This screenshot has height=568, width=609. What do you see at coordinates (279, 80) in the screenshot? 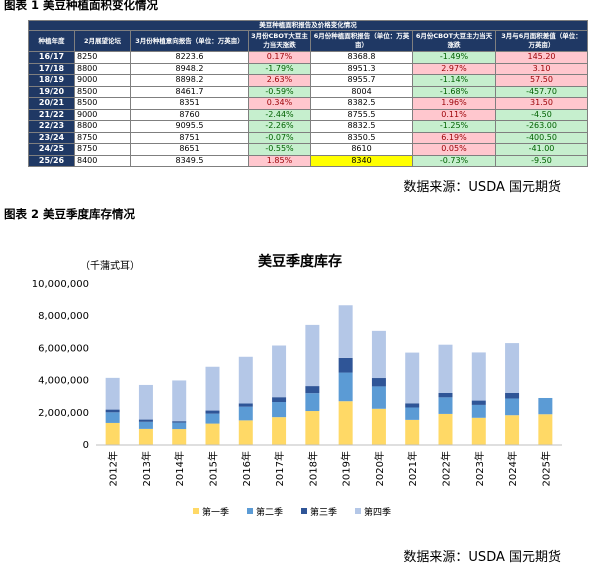
I see `cell-mar-change: 2.63%` at bounding box center [279, 80].